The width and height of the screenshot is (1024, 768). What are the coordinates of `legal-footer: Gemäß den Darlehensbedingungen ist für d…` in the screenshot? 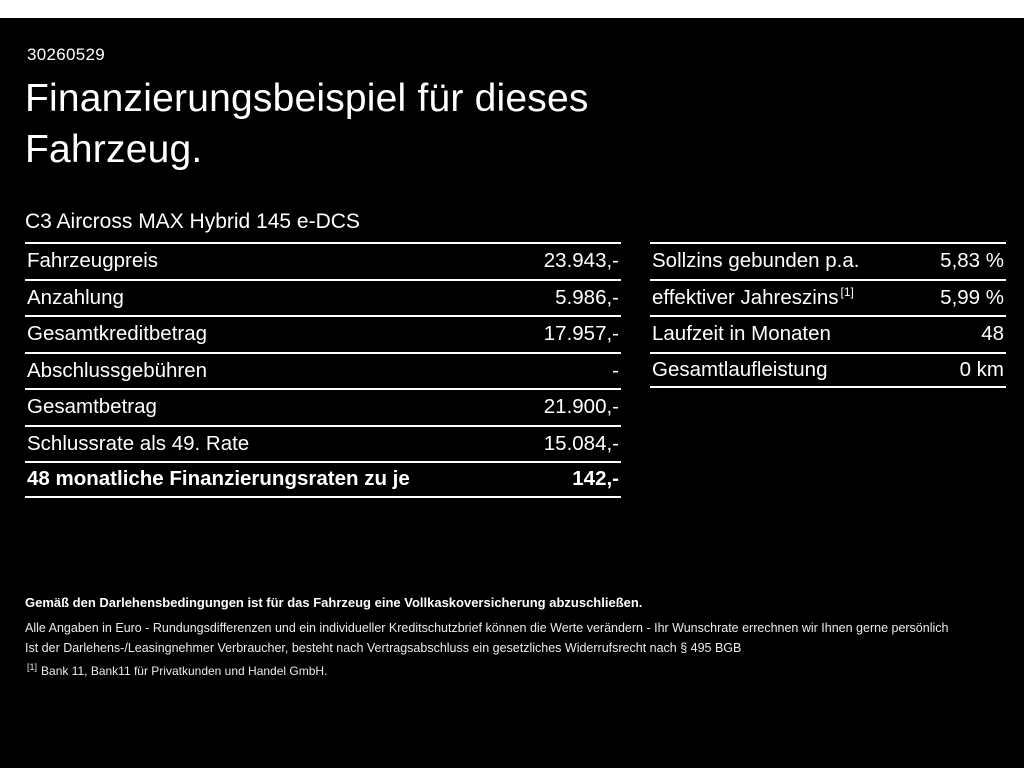 It's located at (514, 636).